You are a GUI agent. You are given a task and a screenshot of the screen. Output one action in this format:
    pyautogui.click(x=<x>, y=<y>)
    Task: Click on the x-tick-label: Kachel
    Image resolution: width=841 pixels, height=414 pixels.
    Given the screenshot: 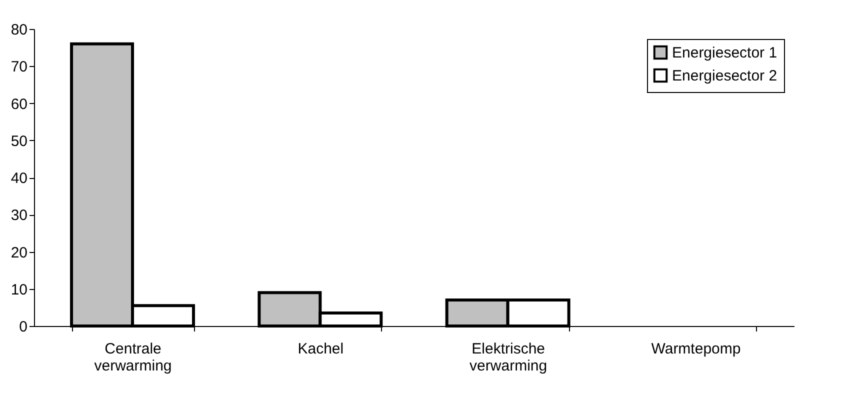 What is the action you would take?
    pyautogui.click(x=321, y=349)
    